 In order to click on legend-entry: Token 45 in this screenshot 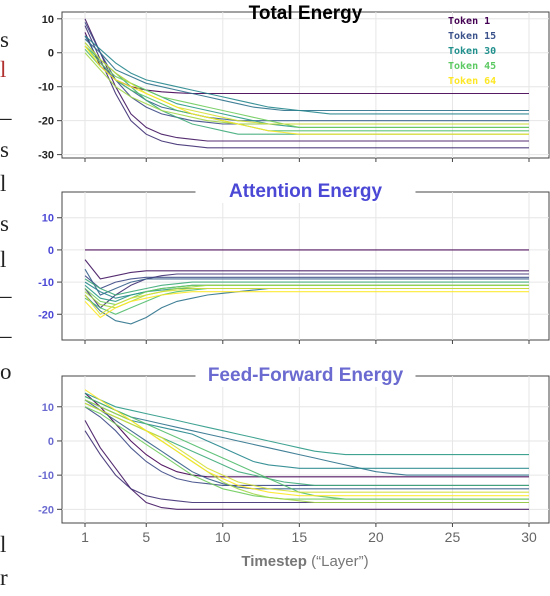, I will do `click(472, 66)`.